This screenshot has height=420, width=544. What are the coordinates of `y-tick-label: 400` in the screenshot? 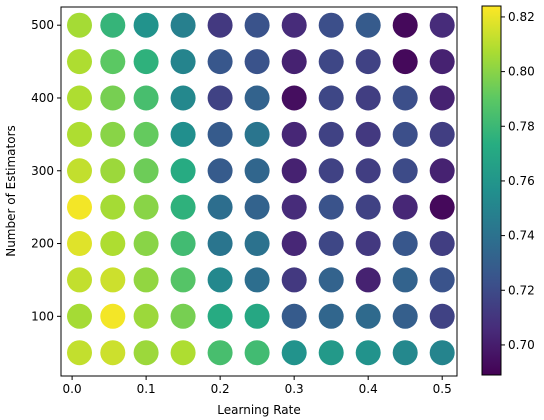 It's located at (42, 98).